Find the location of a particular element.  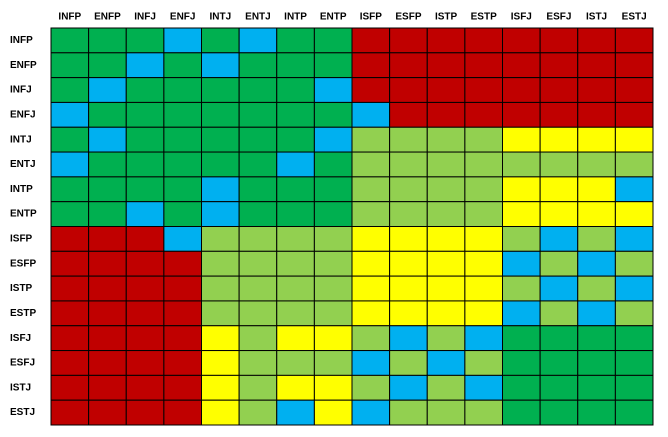

row-label: ISFP is located at coordinates (21, 239).